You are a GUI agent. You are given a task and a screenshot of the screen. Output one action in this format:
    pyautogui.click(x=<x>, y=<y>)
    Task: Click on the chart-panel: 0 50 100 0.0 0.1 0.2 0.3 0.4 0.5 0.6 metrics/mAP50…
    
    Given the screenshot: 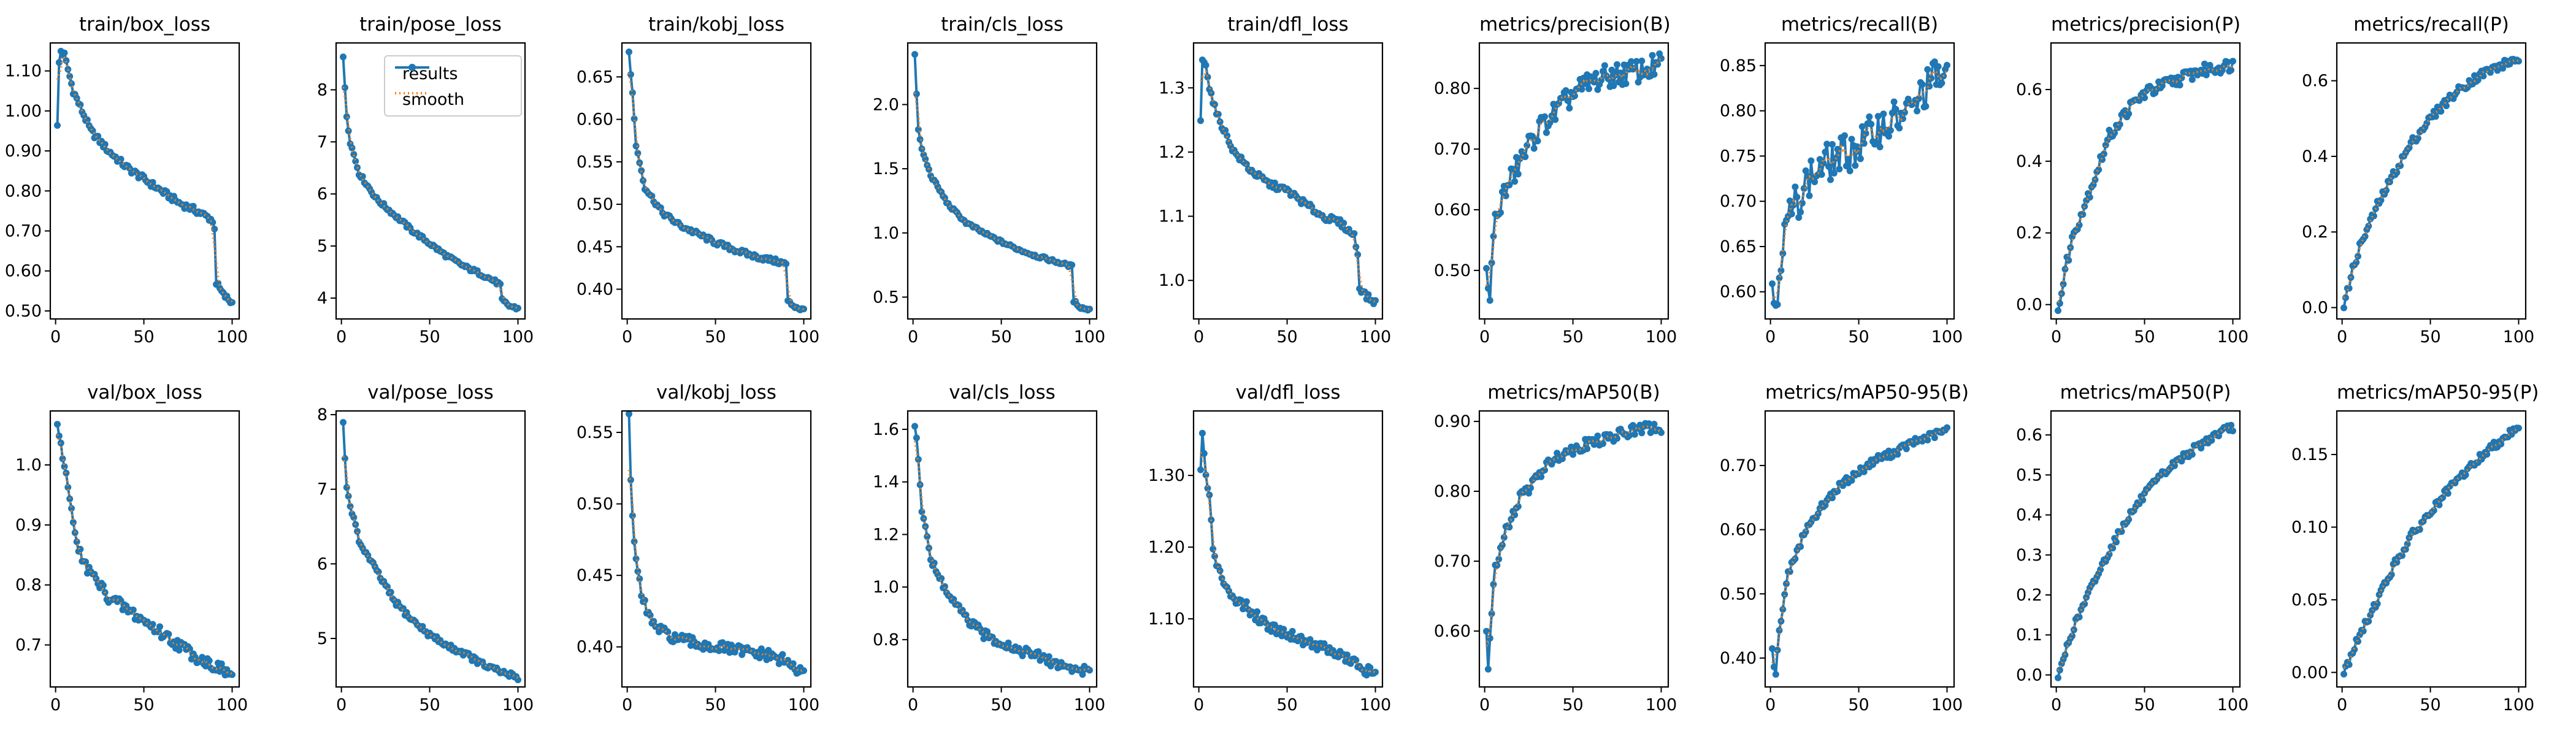 What is the action you would take?
    pyautogui.click(x=2144, y=552)
    